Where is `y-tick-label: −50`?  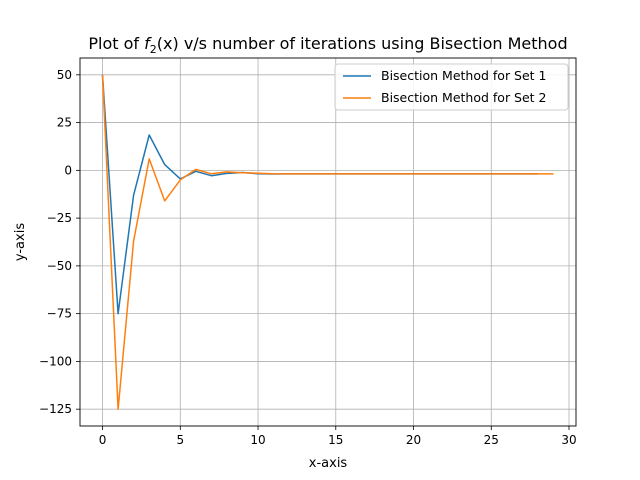
y-tick-label: −50 is located at coordinates (59, 266).